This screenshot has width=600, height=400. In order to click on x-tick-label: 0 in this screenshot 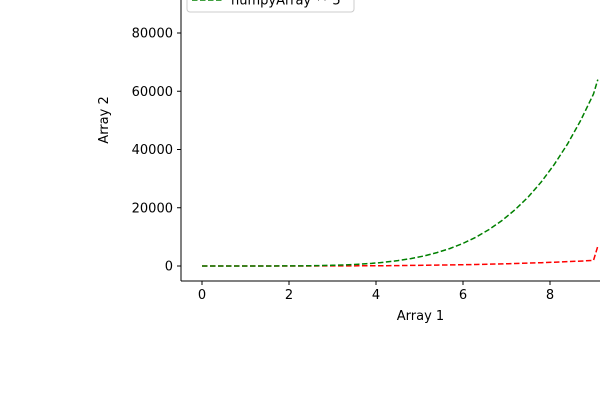, I will do `click(202, 295)`.